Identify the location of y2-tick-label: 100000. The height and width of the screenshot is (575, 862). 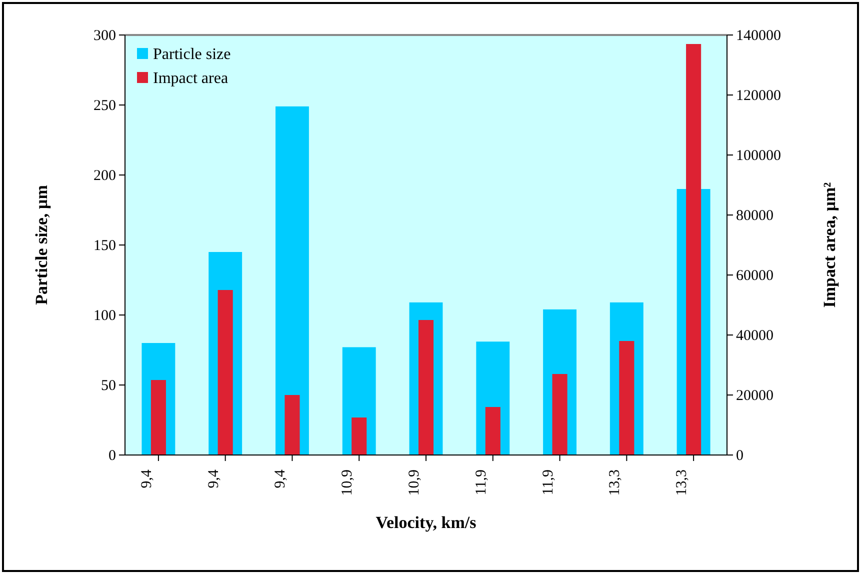
(758, 156).